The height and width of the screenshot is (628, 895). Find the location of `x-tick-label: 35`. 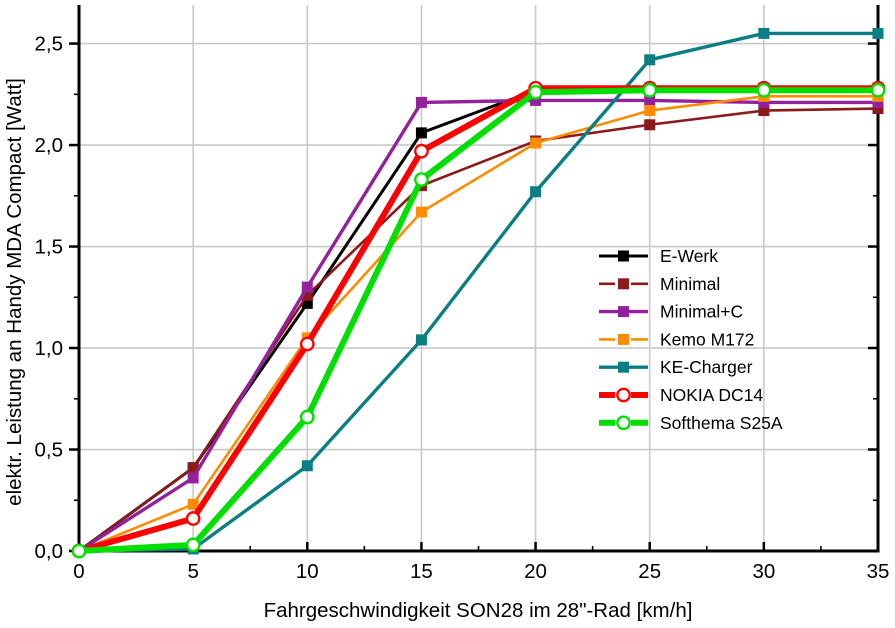

x-tick-label: 35 is located at coordinates (878, 571).